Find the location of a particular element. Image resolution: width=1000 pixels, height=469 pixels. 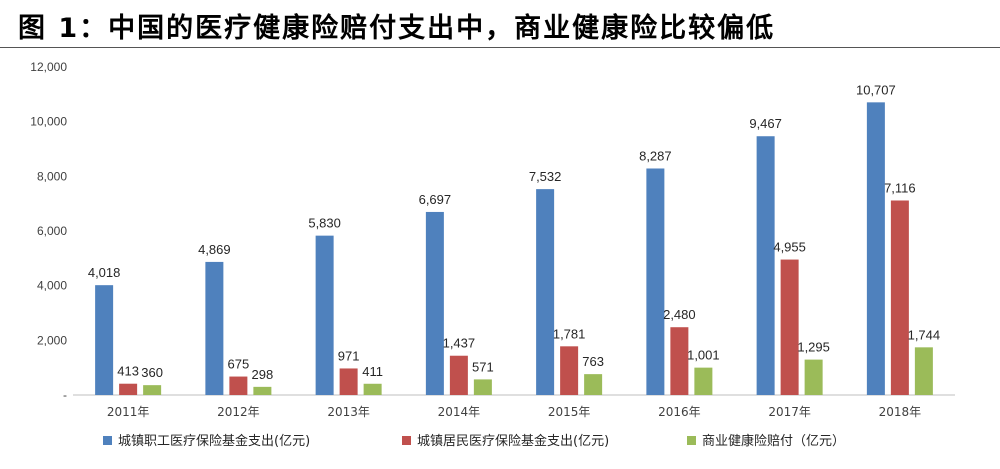

data-label: 1,744 is located at coordinates (924, 334).